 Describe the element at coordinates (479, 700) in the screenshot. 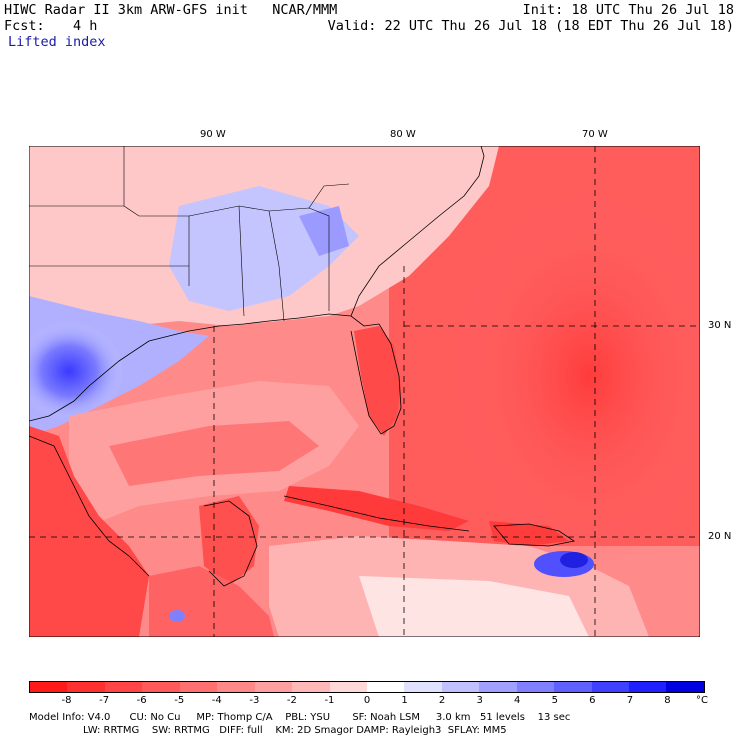

I see `colorbar-tick-label: 3` at that location.